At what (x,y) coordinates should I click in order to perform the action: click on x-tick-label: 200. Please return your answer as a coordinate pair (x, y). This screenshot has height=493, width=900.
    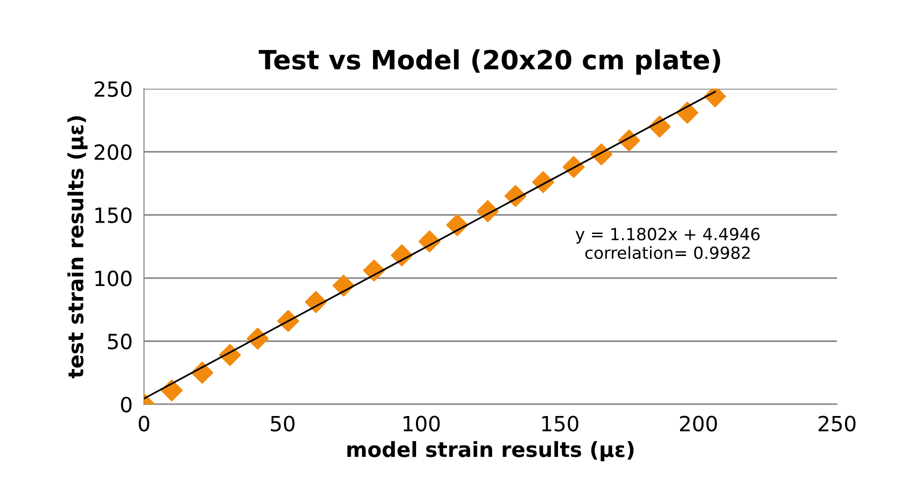
    Looking at the image, I should click on (698, 424).